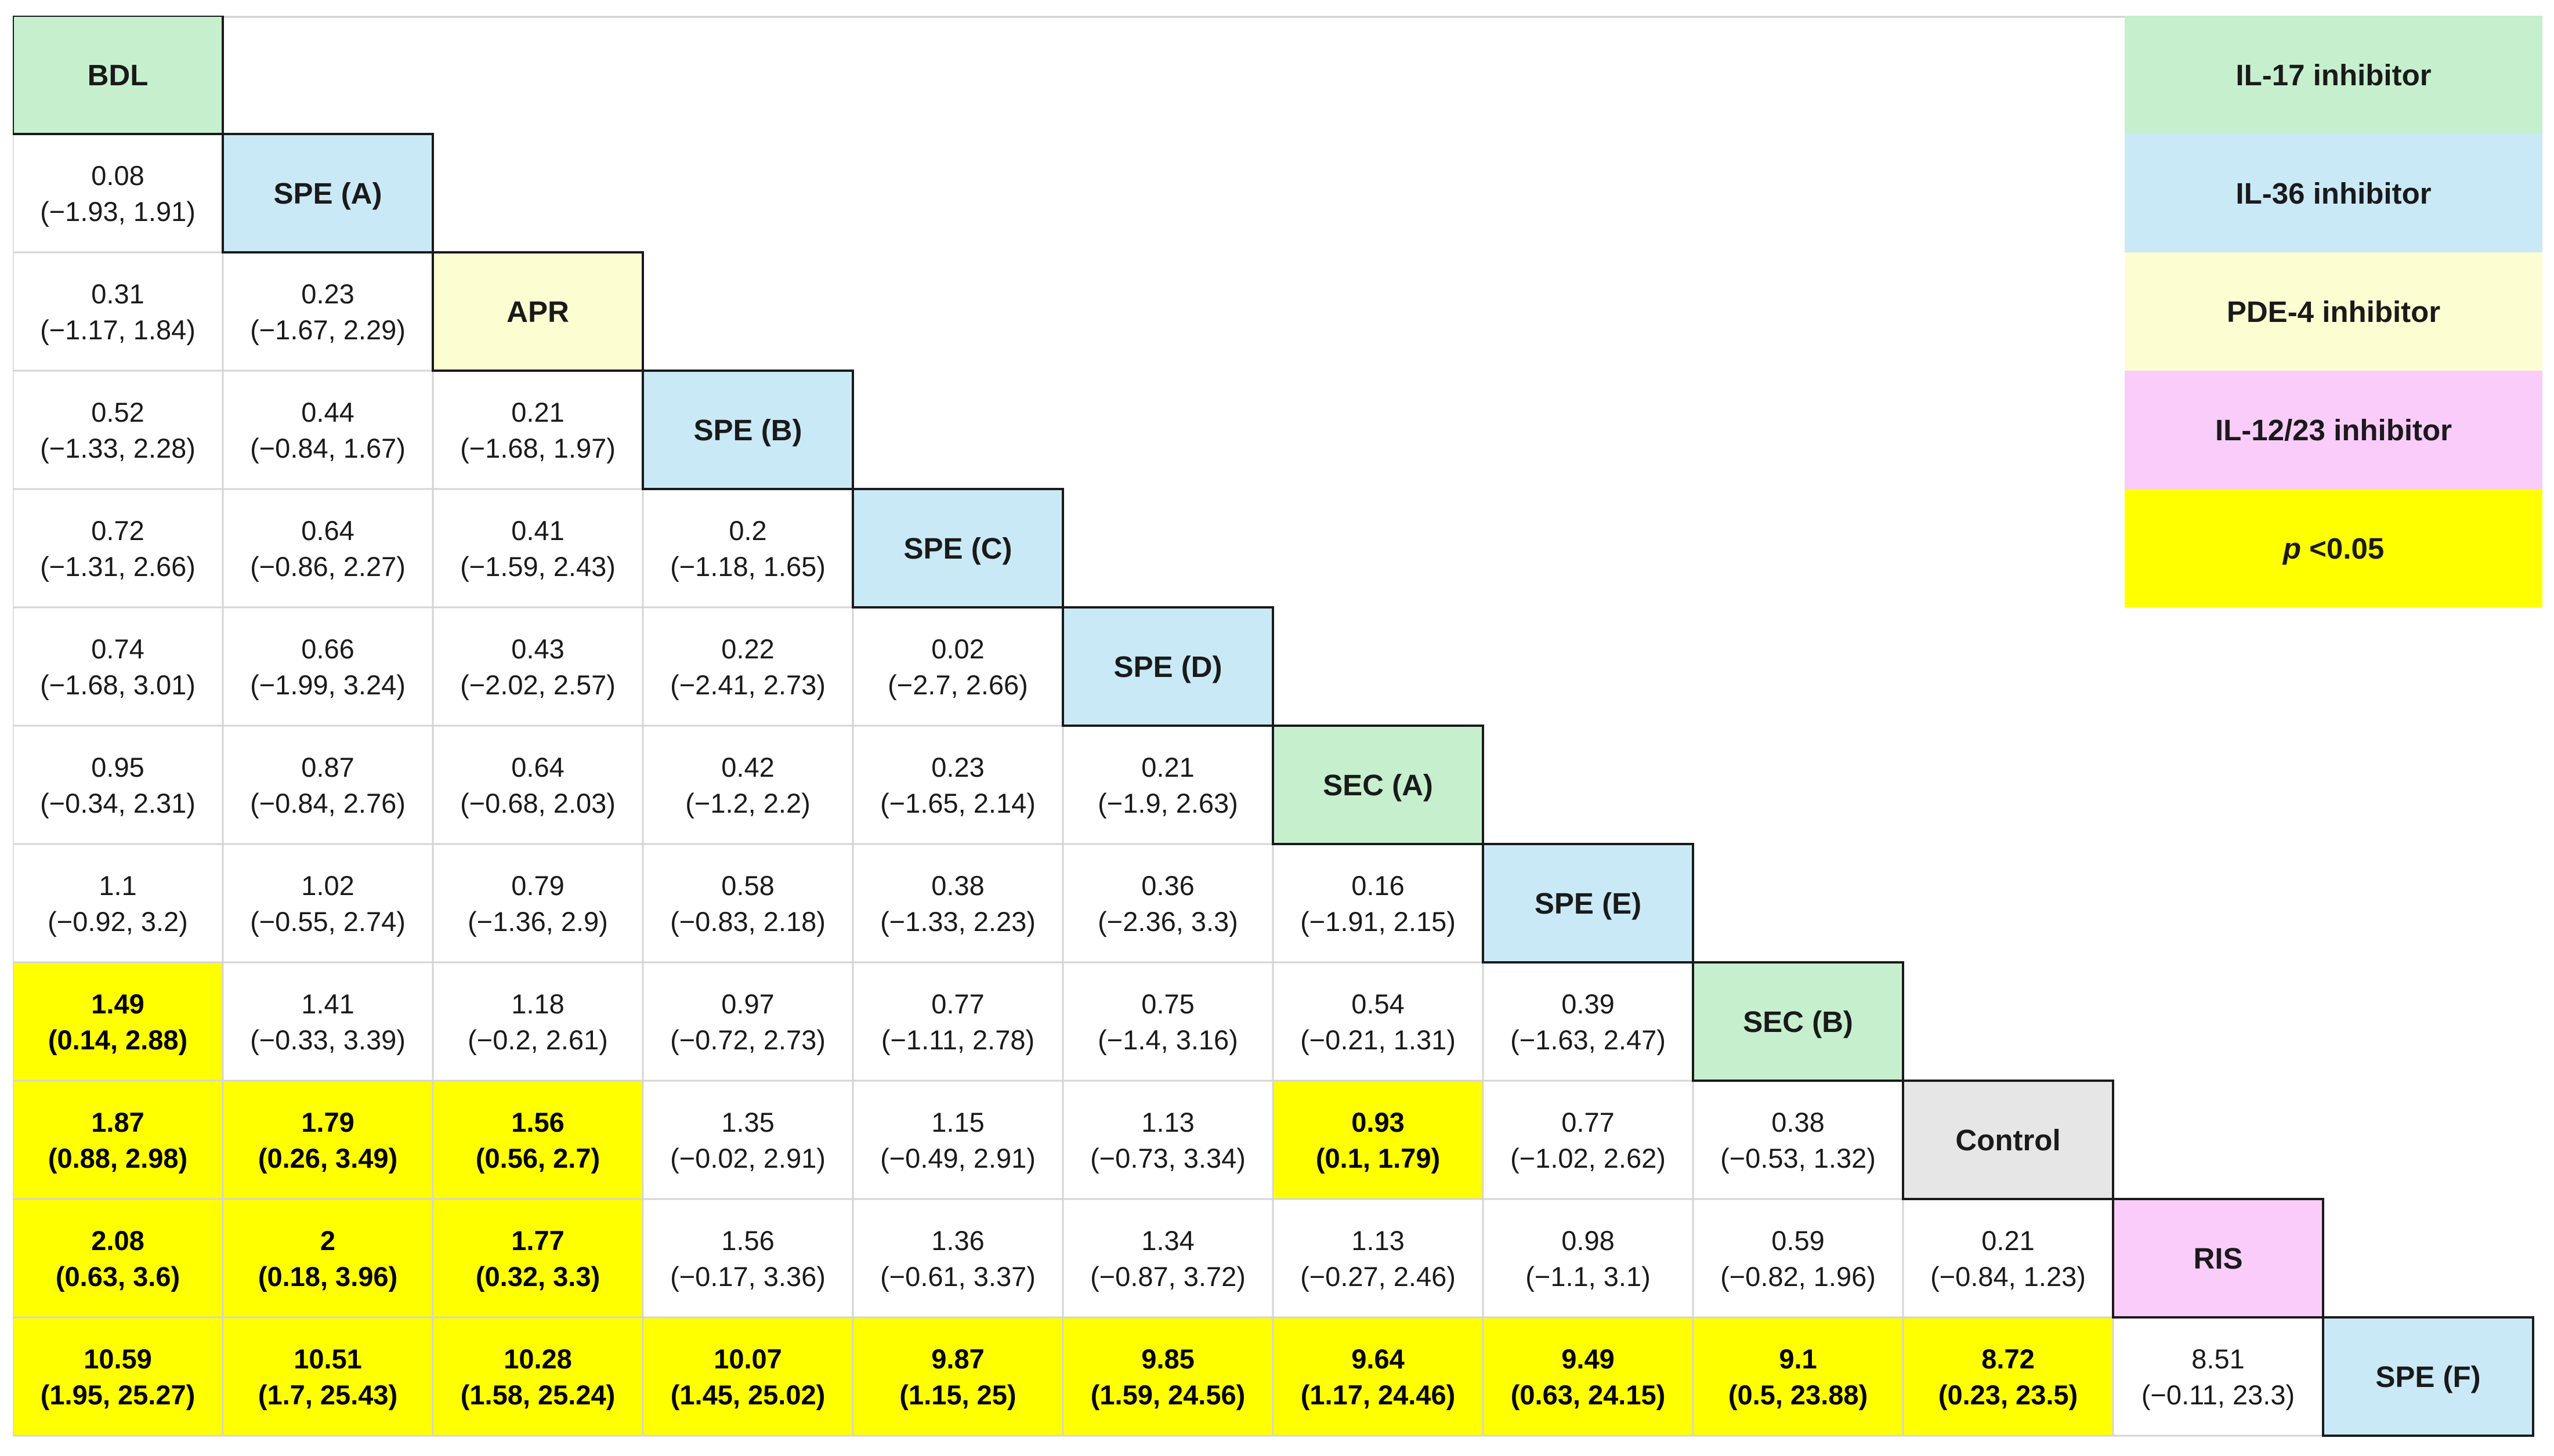 This screenshot has width=2554, height=1456. What do you see at coordinates (2218, 1258) in the screenshot?
I see `treatment-label: RIS` at bounding box center [2218, 1258].